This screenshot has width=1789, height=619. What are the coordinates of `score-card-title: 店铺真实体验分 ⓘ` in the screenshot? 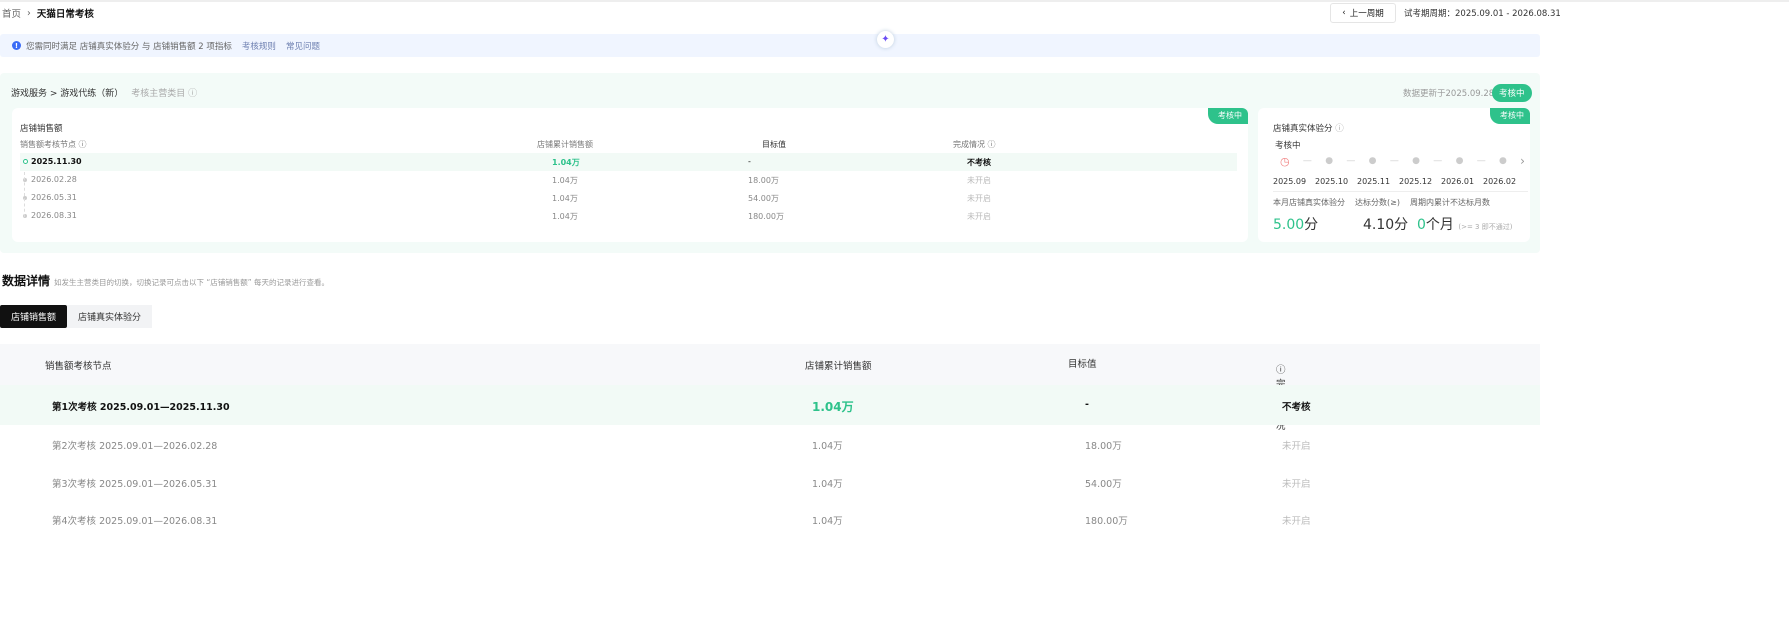 It's located at (1308, 129).